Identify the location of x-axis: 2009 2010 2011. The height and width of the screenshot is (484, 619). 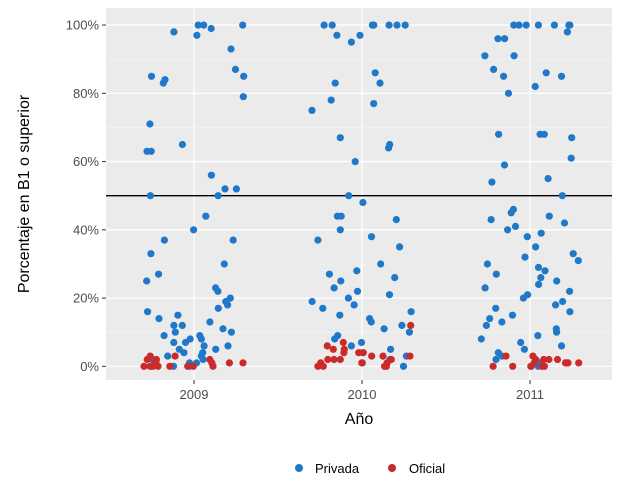
(362, 391).